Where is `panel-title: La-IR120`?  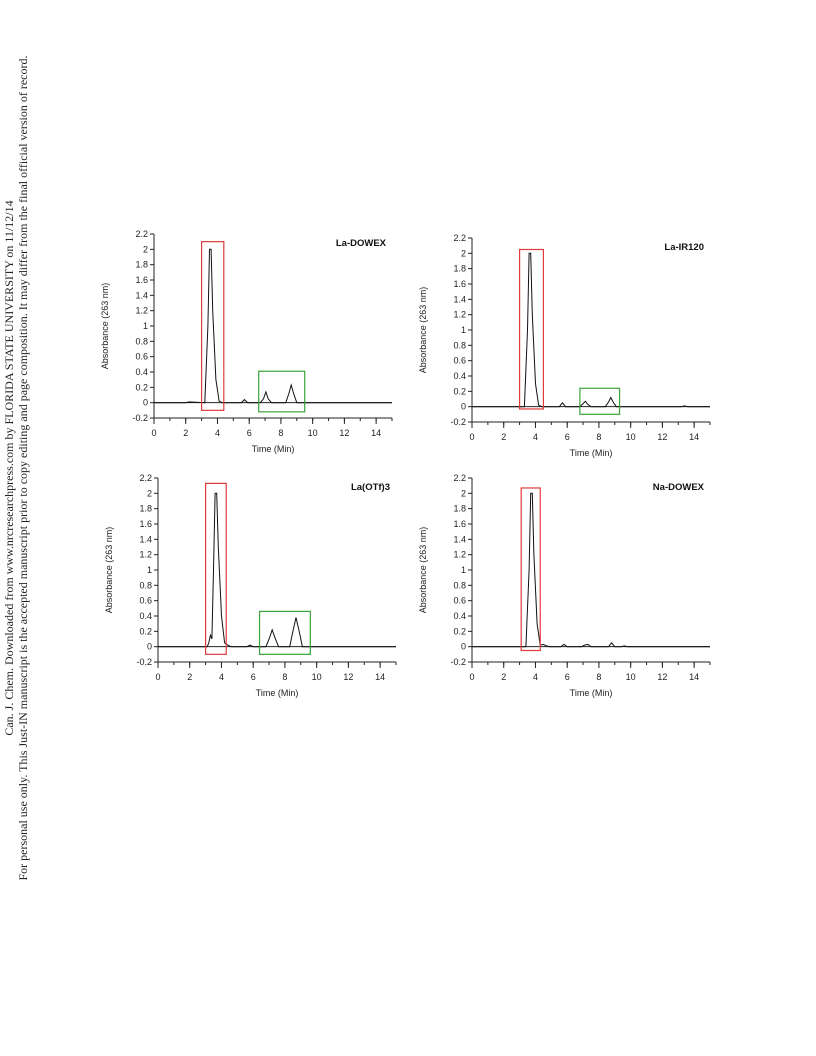
panel-title: La-IR120 is located at coordinates (684, 247).